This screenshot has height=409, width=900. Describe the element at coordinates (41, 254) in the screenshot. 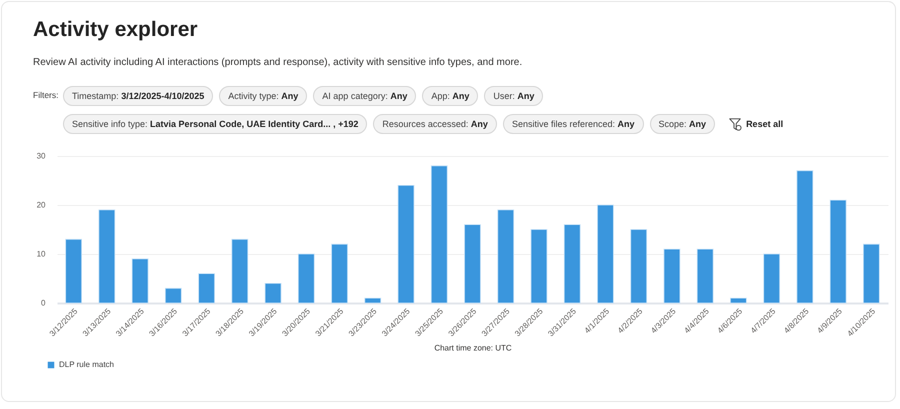

I see `y-tick-label: 10` at that location.